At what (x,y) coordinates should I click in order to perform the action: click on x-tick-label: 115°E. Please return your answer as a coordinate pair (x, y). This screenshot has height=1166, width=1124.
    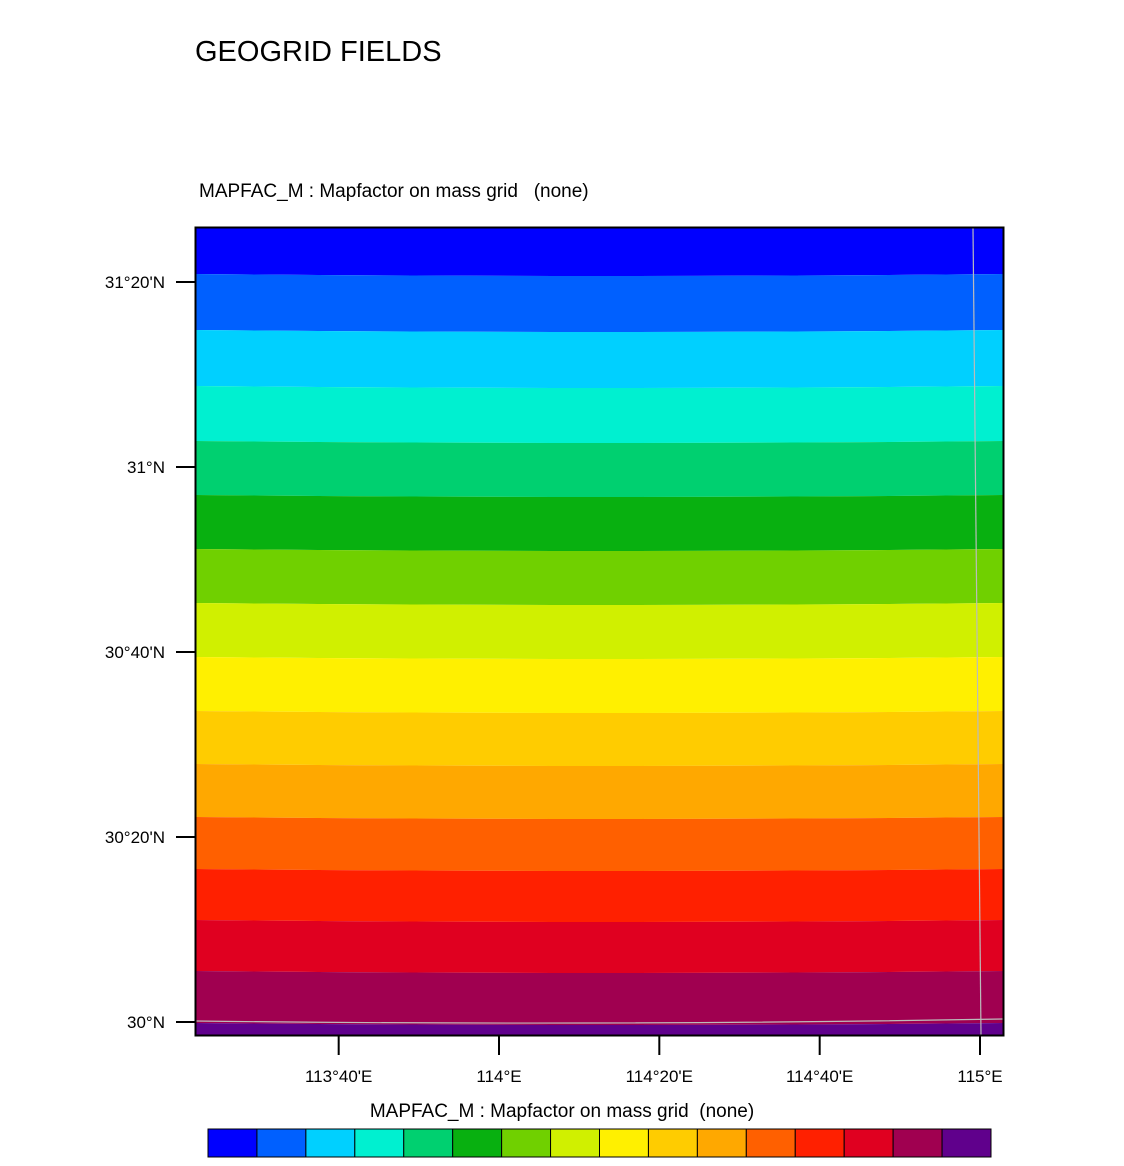
    Looking at the image, I should click on (979, 1076).